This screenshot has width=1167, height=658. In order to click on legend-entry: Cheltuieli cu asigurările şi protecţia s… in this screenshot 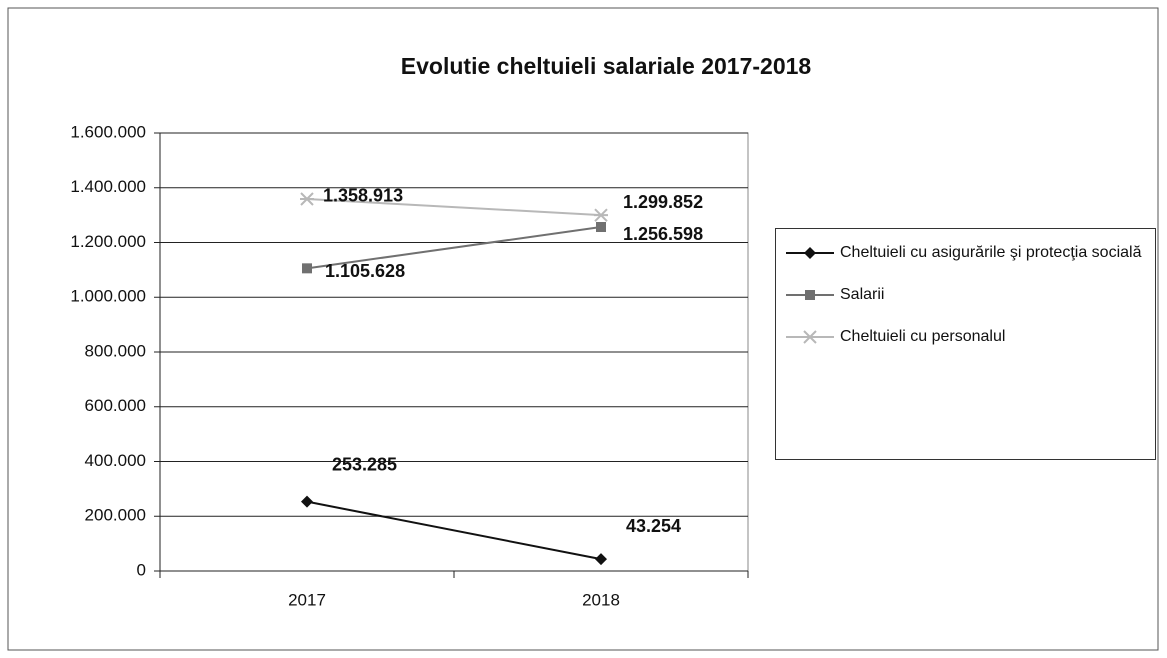, I will do `click(965, 253)`.